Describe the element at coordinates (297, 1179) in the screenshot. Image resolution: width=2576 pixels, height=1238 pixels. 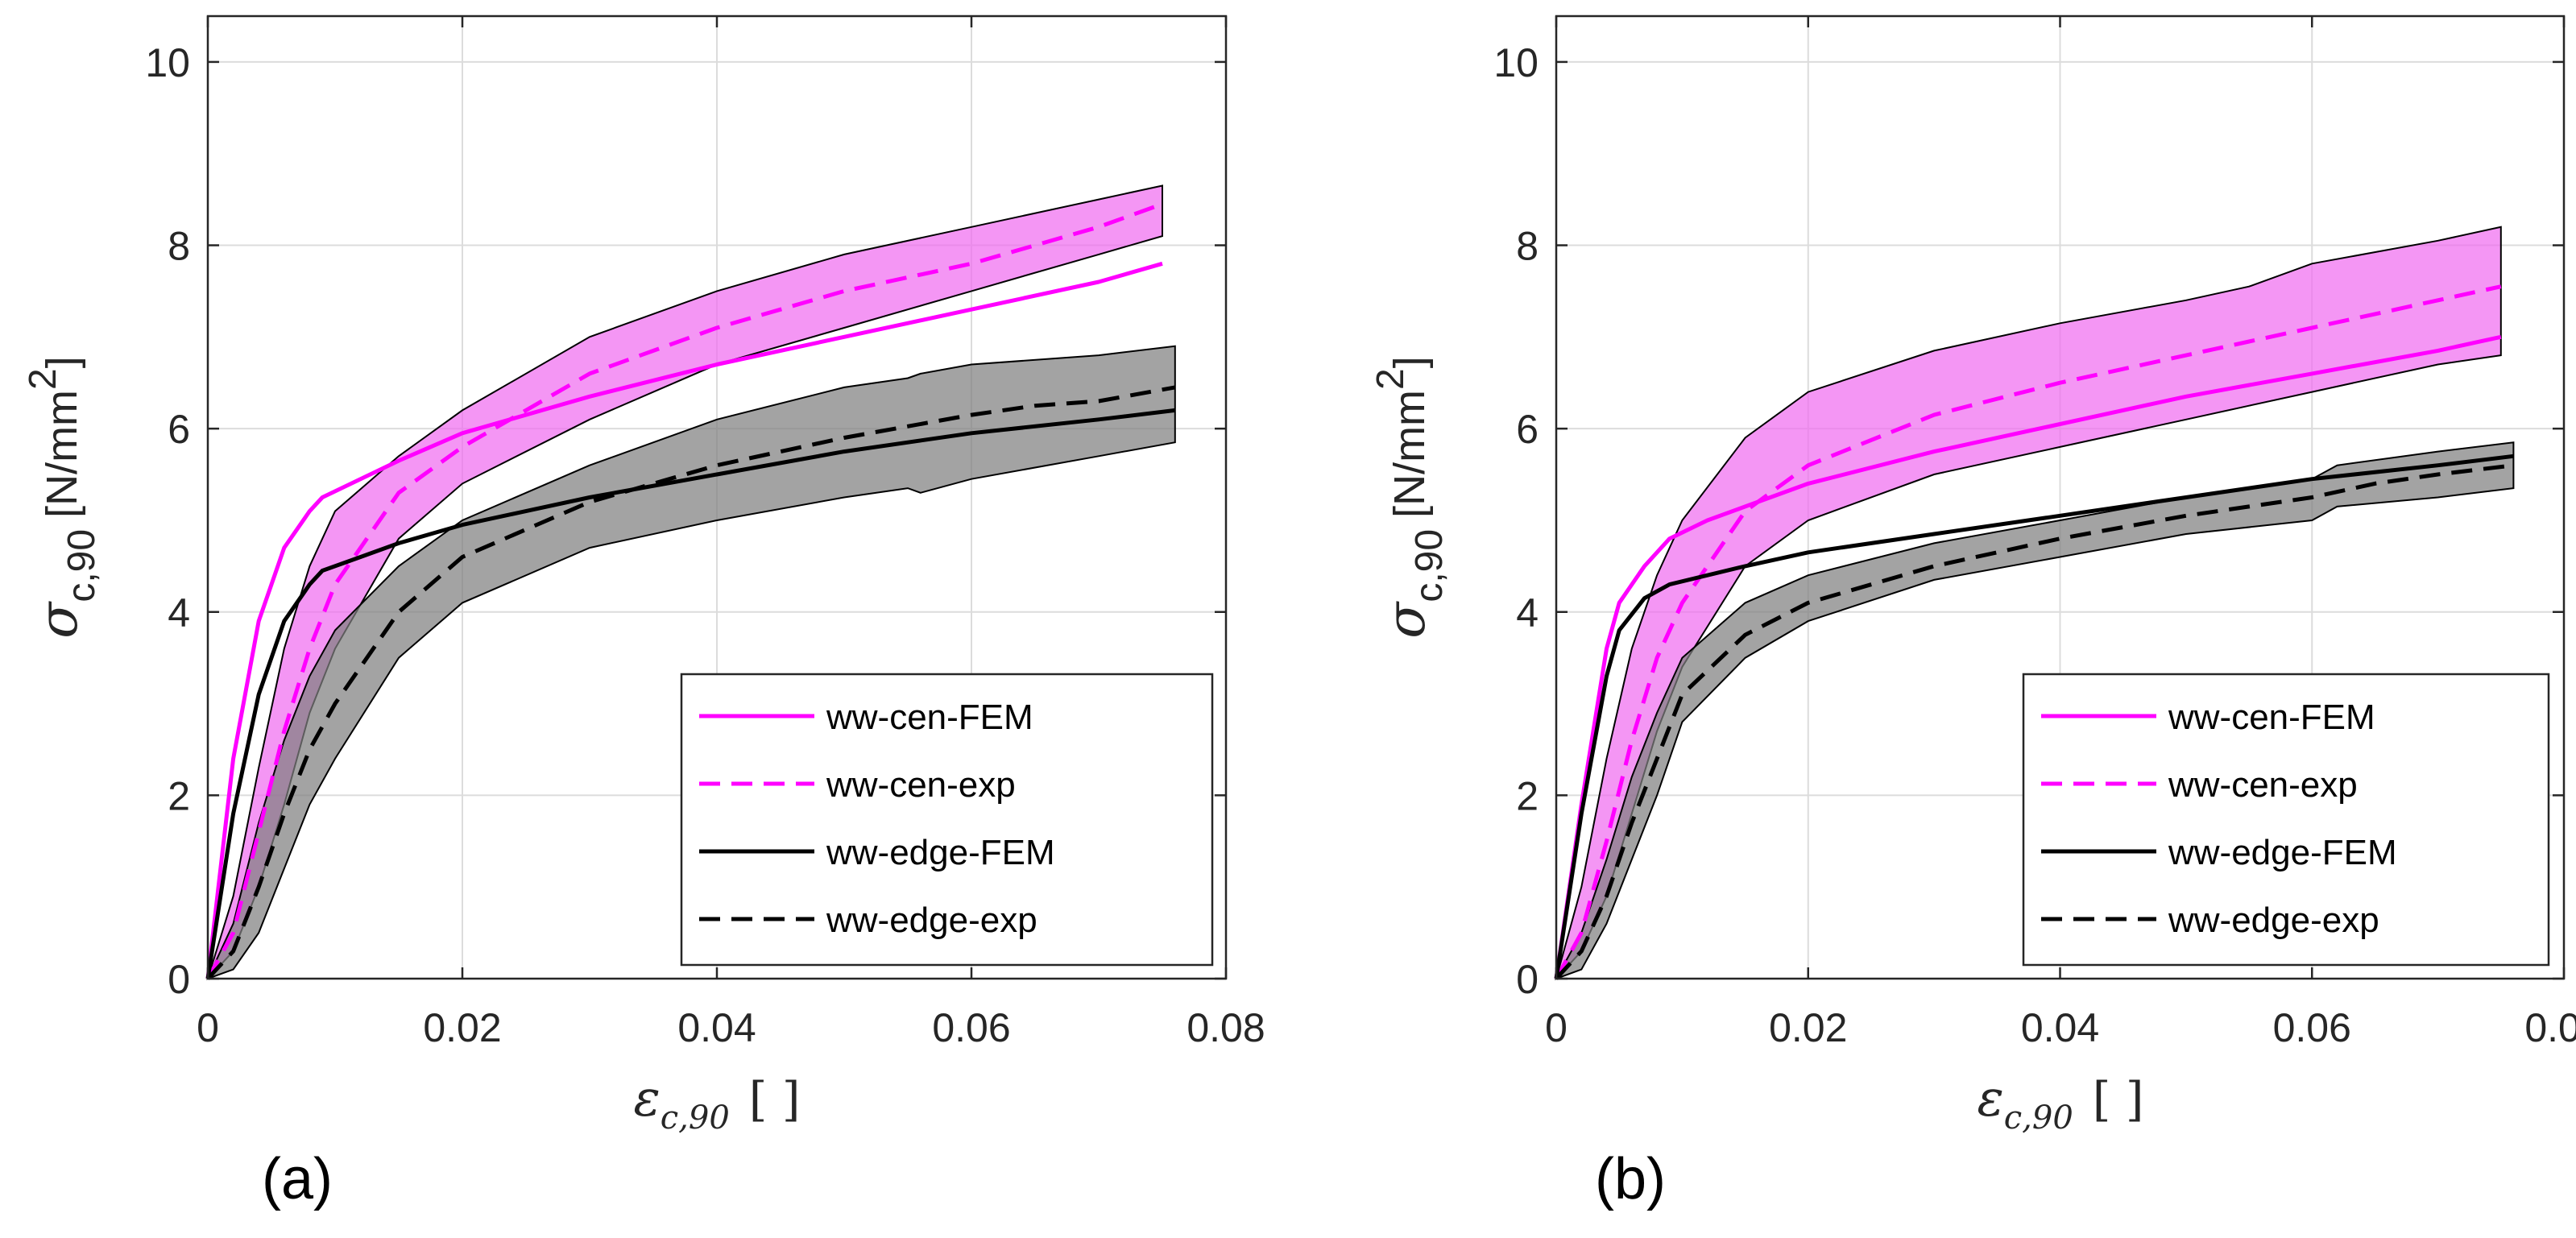
I see `panel-label: (a)` at that location.